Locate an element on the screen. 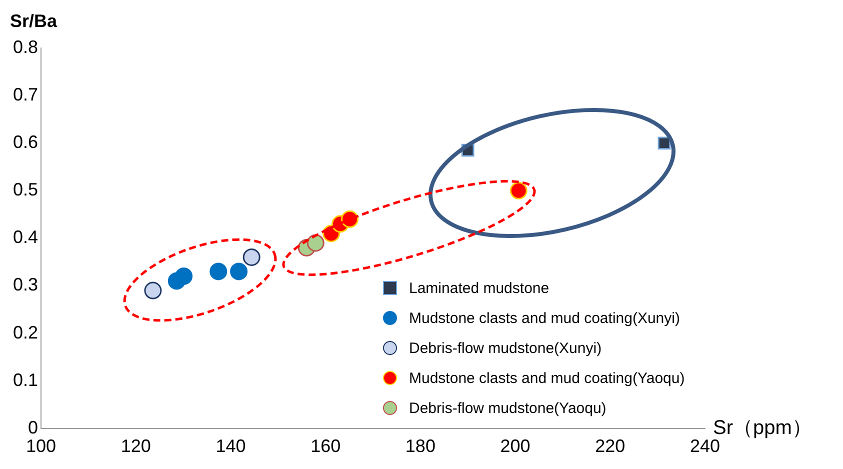  x-tick-label: 200 is located at coordinates (515, 446).